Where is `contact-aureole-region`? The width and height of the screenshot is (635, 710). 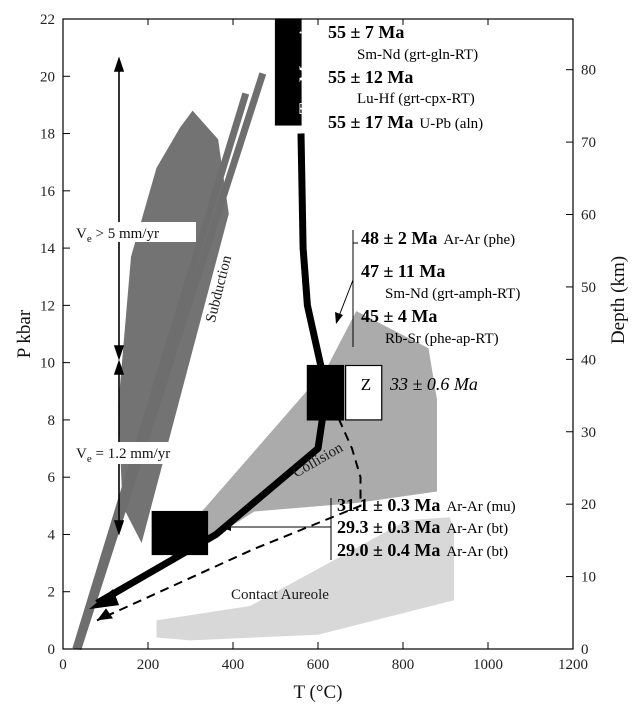
contact-aureole-region is located at coordinates (305, 579).